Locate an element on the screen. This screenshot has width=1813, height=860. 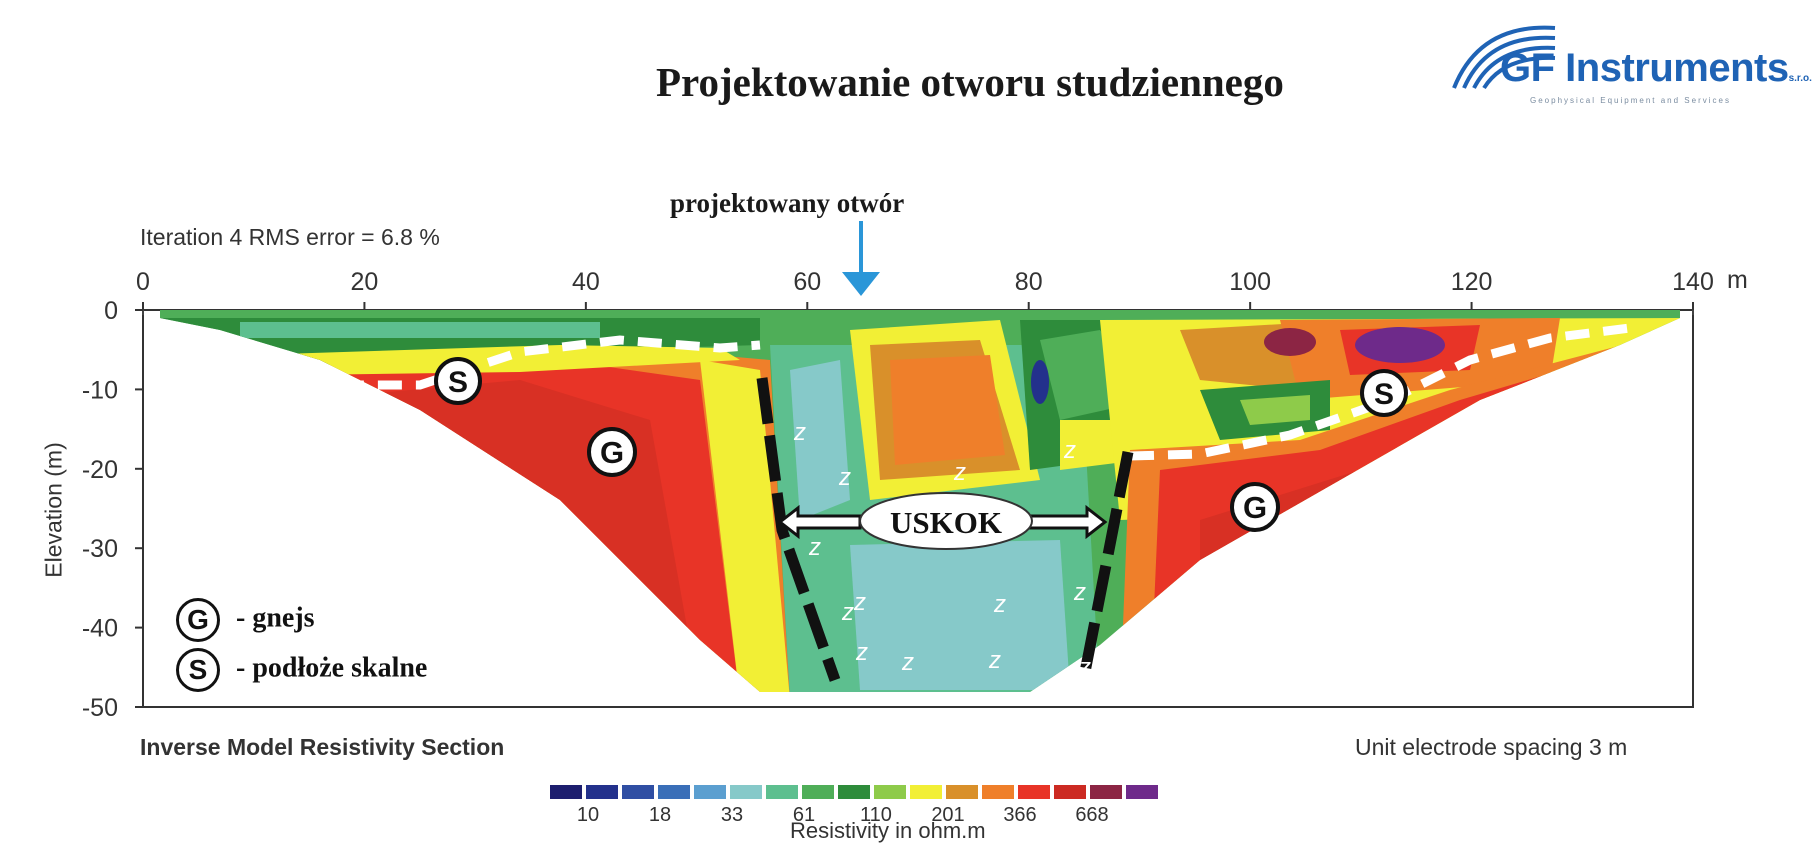
x-tick-label: 140 is located at coordinates (1693, 282).